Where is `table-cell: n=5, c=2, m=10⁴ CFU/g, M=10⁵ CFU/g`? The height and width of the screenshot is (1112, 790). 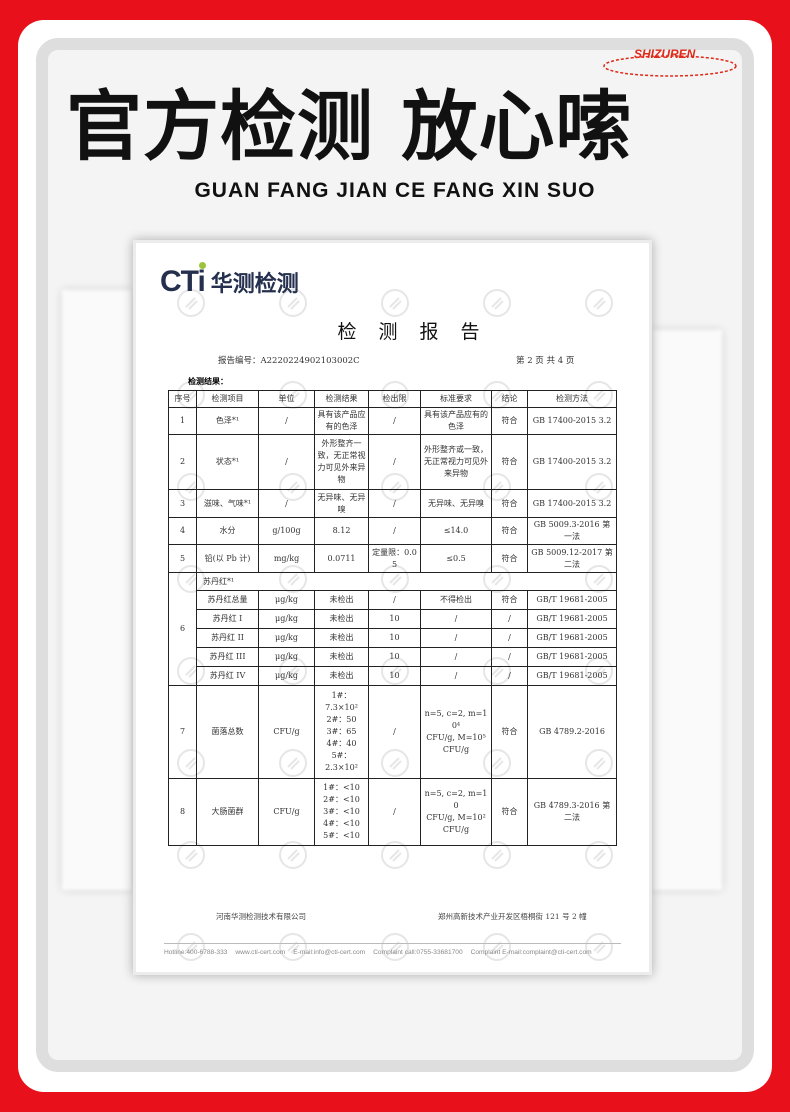 table-cell: n=5, c=2, m=10⁴ CFU/g, M=10⁵ CFU/g is located at coordinates (456, 732).